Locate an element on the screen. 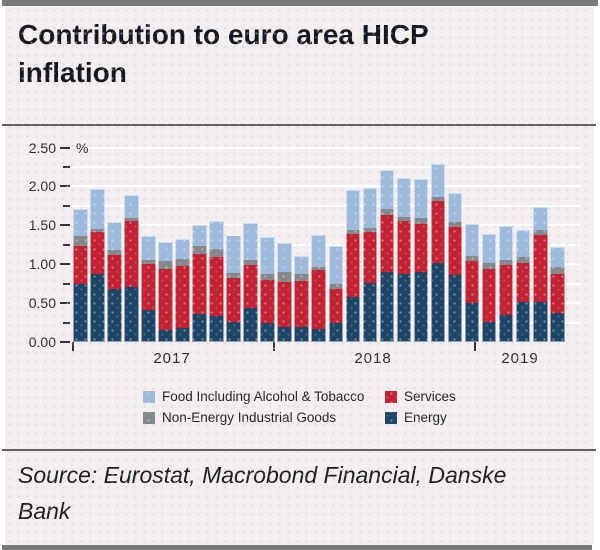 Image resolution: width=600 pixels, height=550 pixels. y-axis-unit-label: % is located at coordinates (82, 148).